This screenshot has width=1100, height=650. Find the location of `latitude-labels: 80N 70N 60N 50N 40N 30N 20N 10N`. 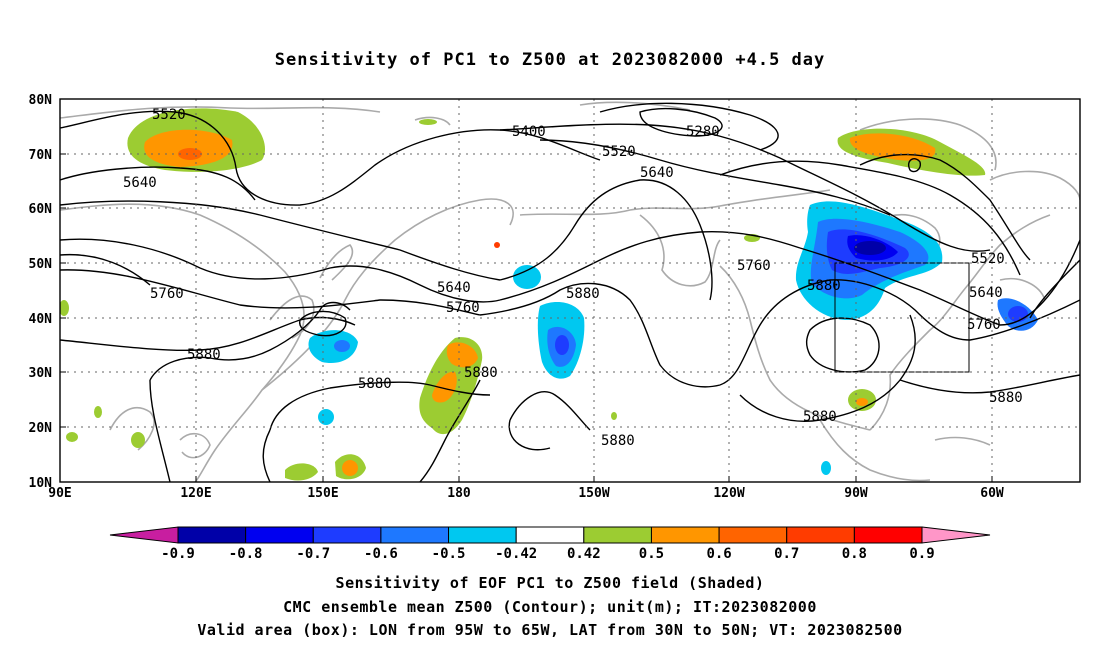

latitude-labels: 80N 70N 60N 50N 40N 30N 20N 10N is located at coordinates (41, 292).